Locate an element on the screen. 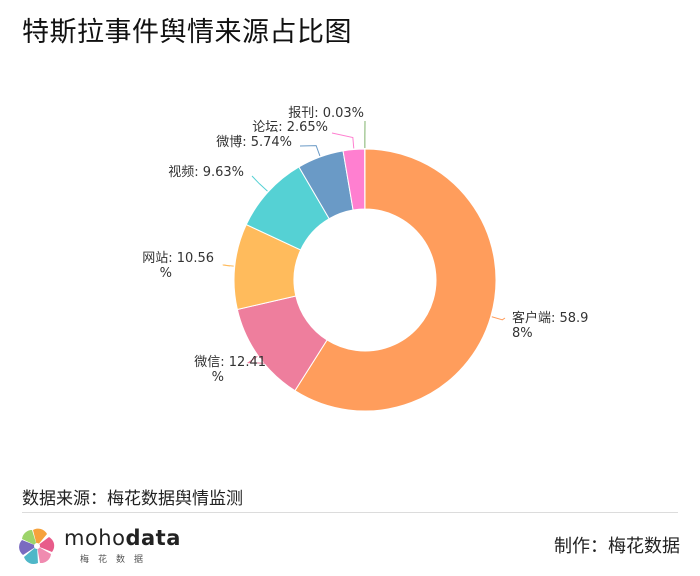  logo-wordmark-moho: moho is located at coordinates (95, 538).